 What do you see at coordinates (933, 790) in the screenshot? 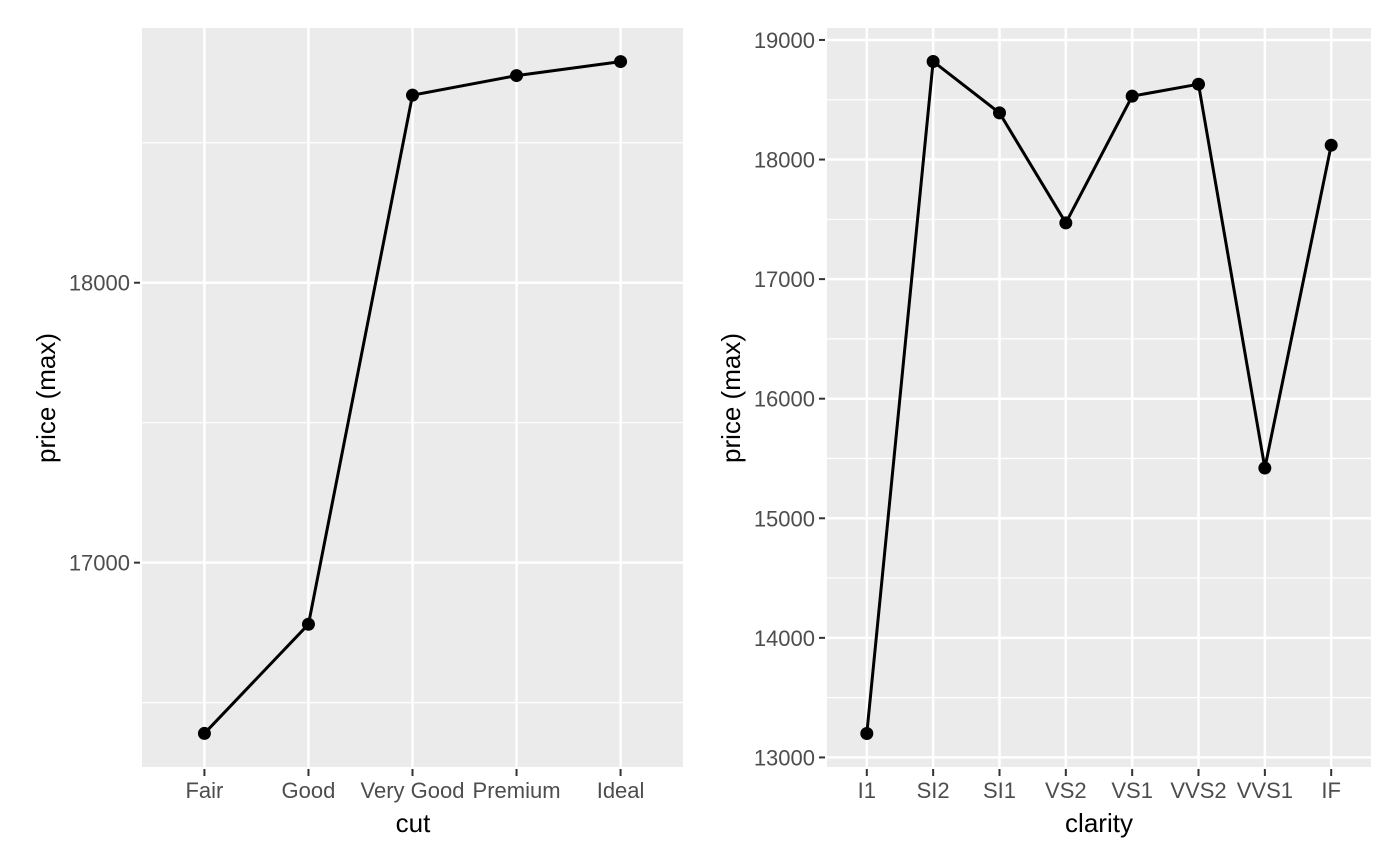
I see `x-tick-label: SI2` at bounding box center [933, 790].